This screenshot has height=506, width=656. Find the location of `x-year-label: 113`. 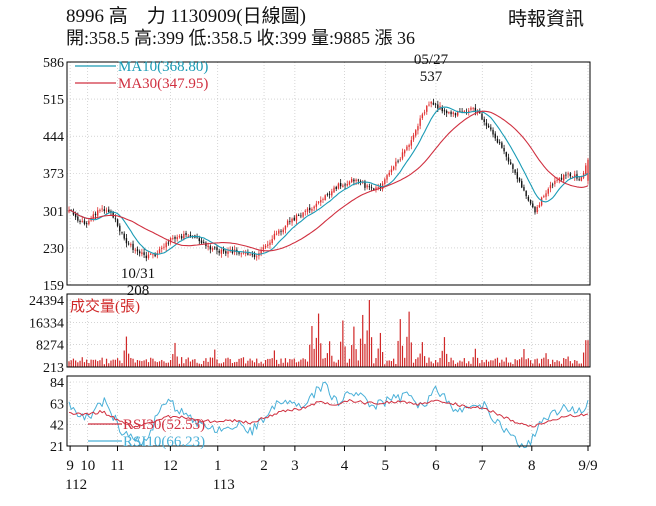

x-year-label: 113 is located at coordinates (224, 485).